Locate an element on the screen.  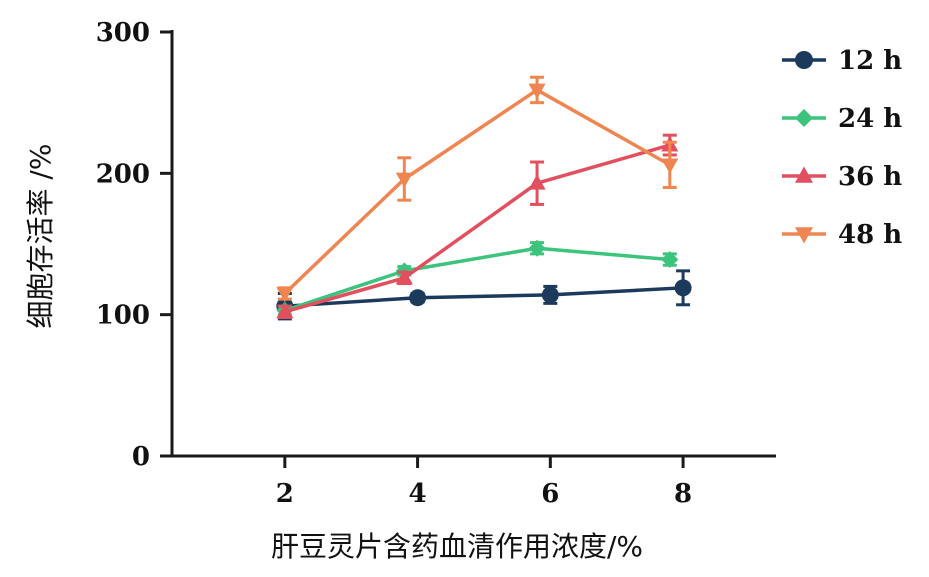
y-tick-label: 200 is located at coordinates (123, 174).